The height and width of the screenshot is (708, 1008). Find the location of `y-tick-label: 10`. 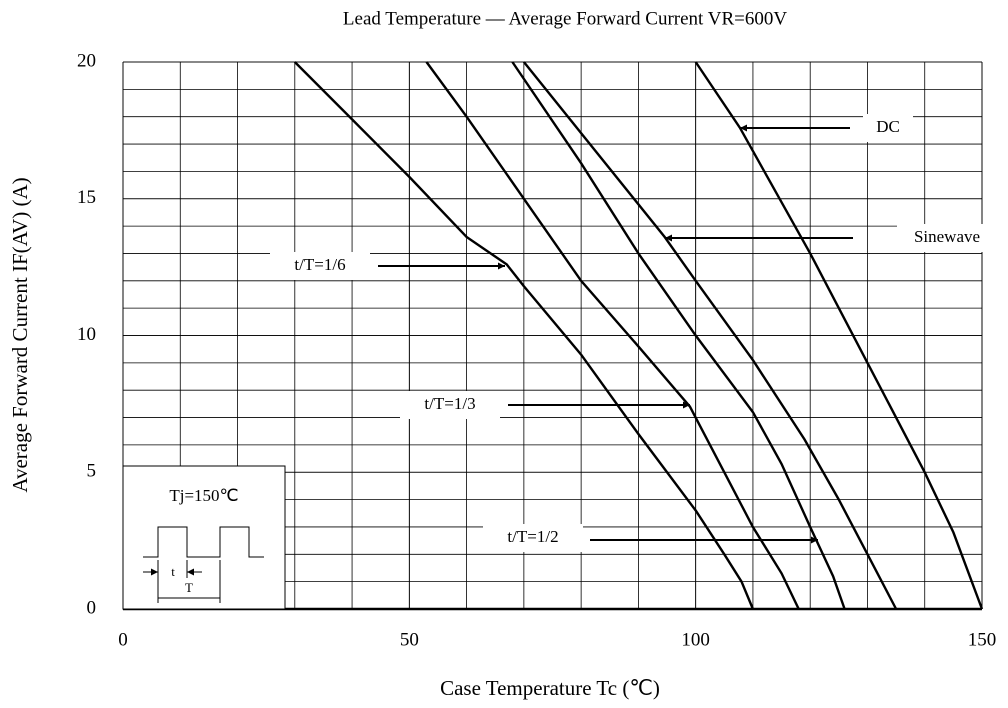

y-tick-label: 10 is located at coordinates (86, 334).